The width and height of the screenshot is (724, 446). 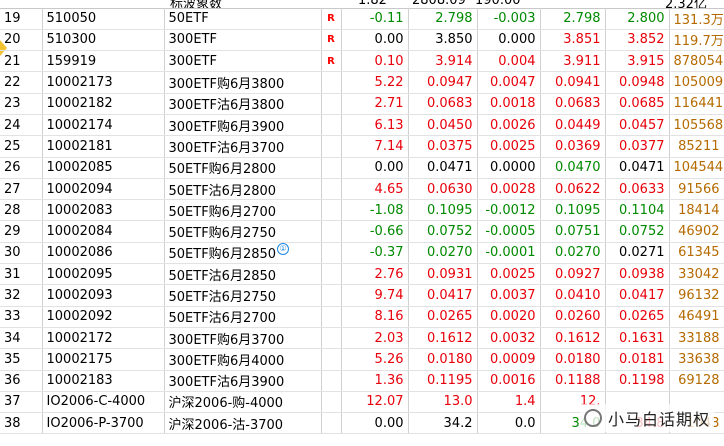 I want to click on bid-price: 0.0369, so click(x=573, y=146).